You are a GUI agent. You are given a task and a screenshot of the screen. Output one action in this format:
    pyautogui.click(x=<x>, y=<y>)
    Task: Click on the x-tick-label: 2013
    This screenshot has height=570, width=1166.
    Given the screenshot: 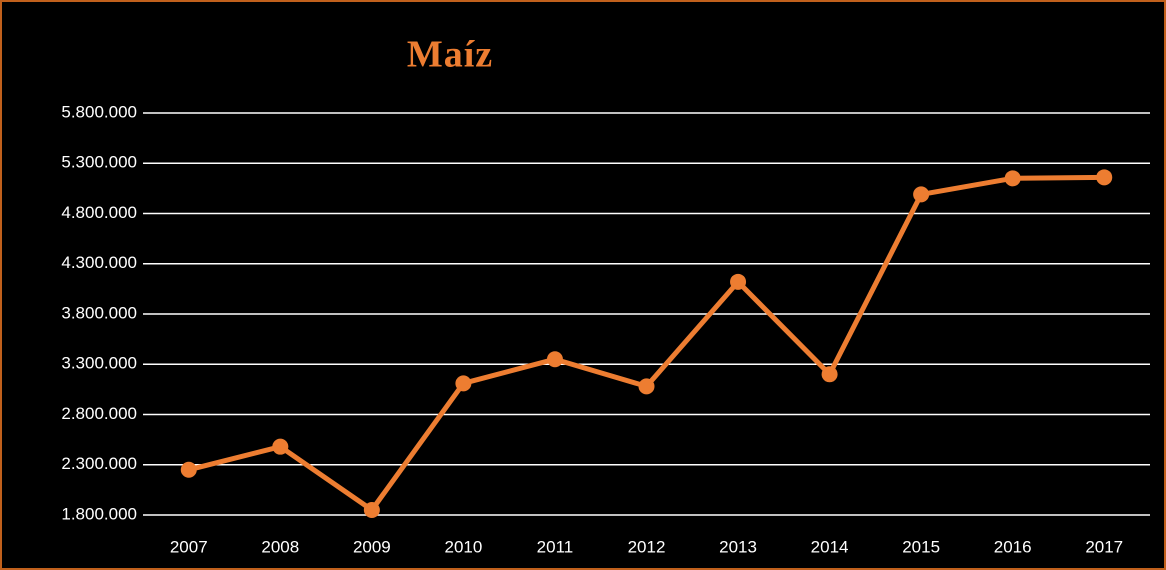 What is the action you would take?
    pyautogui.click(x=738, y=546)
    